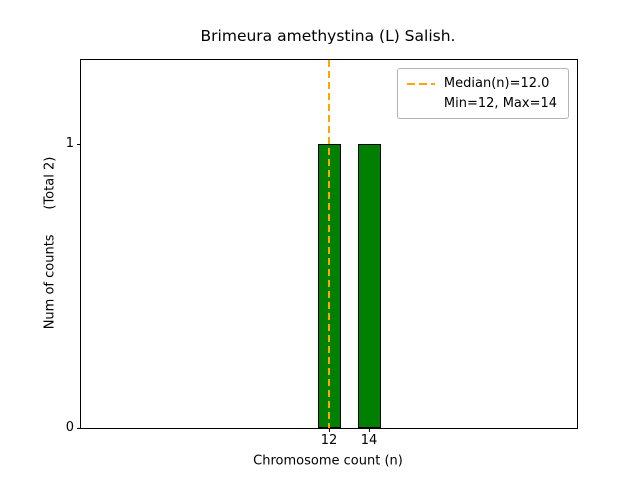 The height and width of the screenshot is (480, 640). Describe the element at coordinates (482, 93) in the screenshot. I see `legend: Median(n)=12.0 Min=12, Max=14` at that location.